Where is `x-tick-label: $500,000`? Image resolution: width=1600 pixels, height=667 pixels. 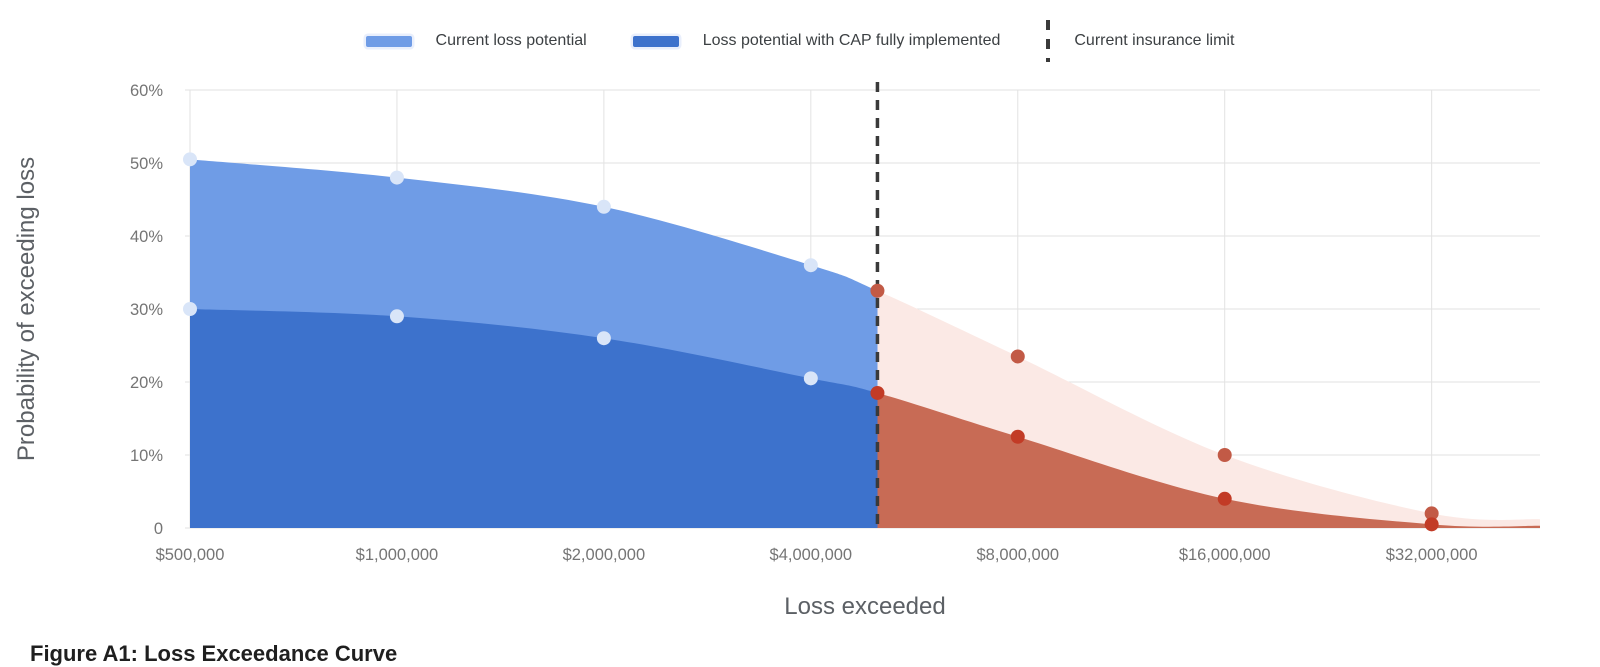
x-tick-label: $500,000 is located at coordinates (190, 555).